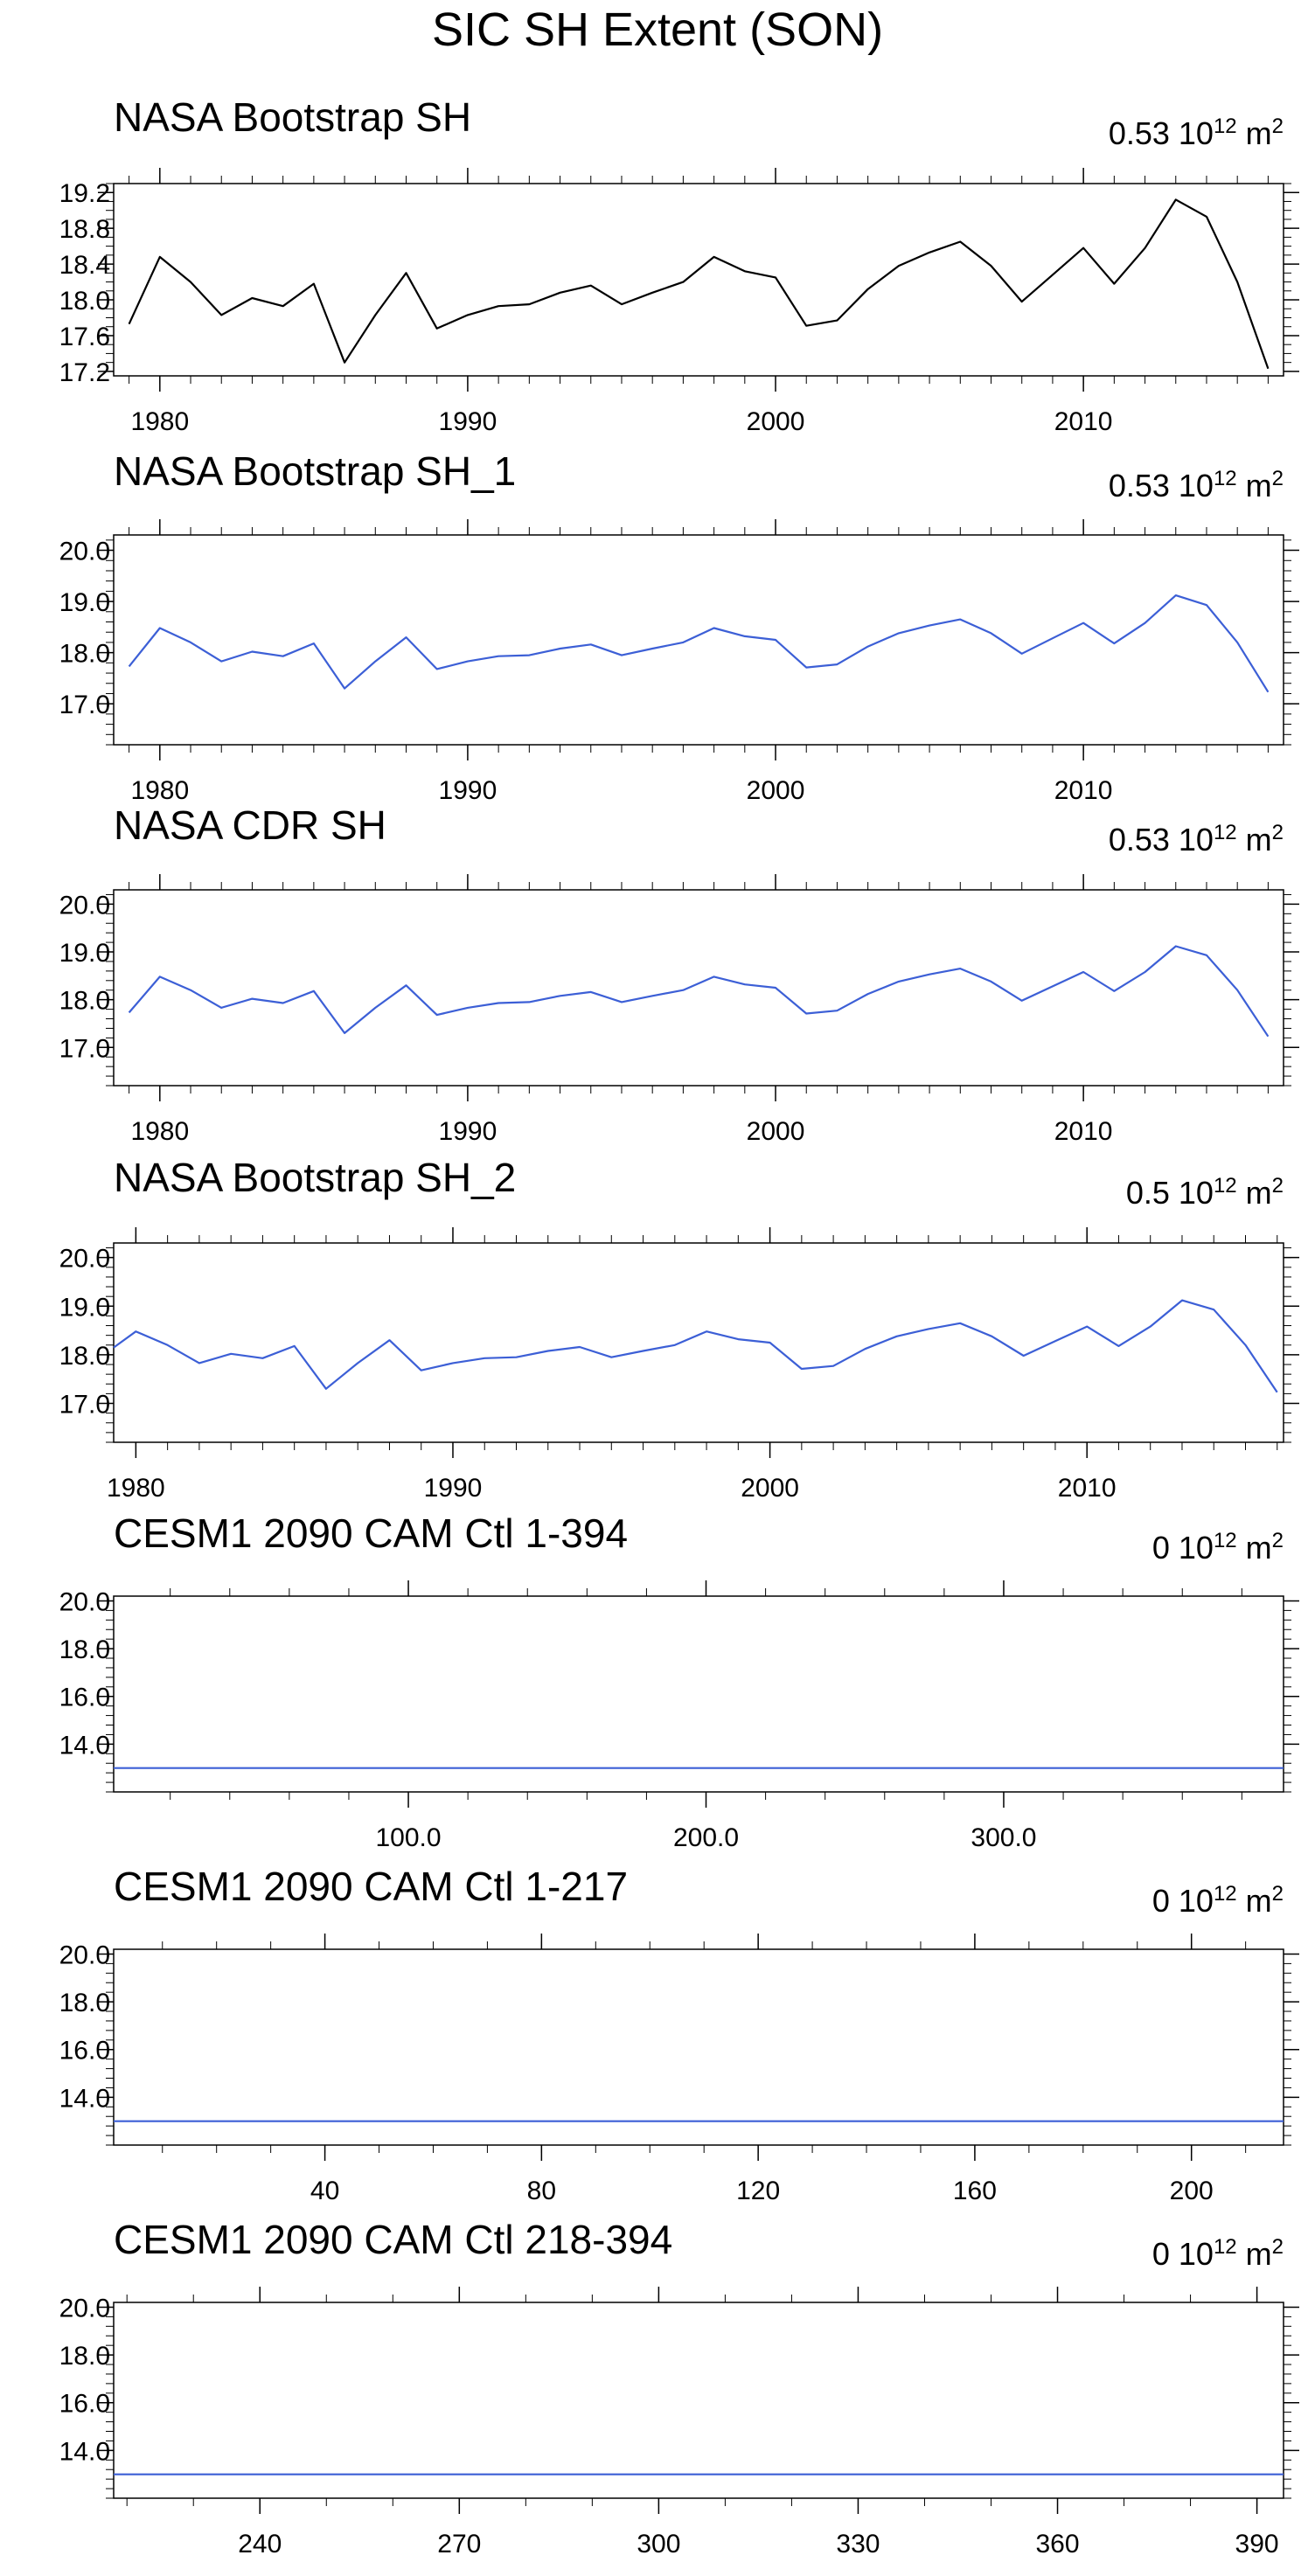  Describe the element at coordinates (459, 2545) in the screenshot. I see `x-tick-label: 270` at that location.